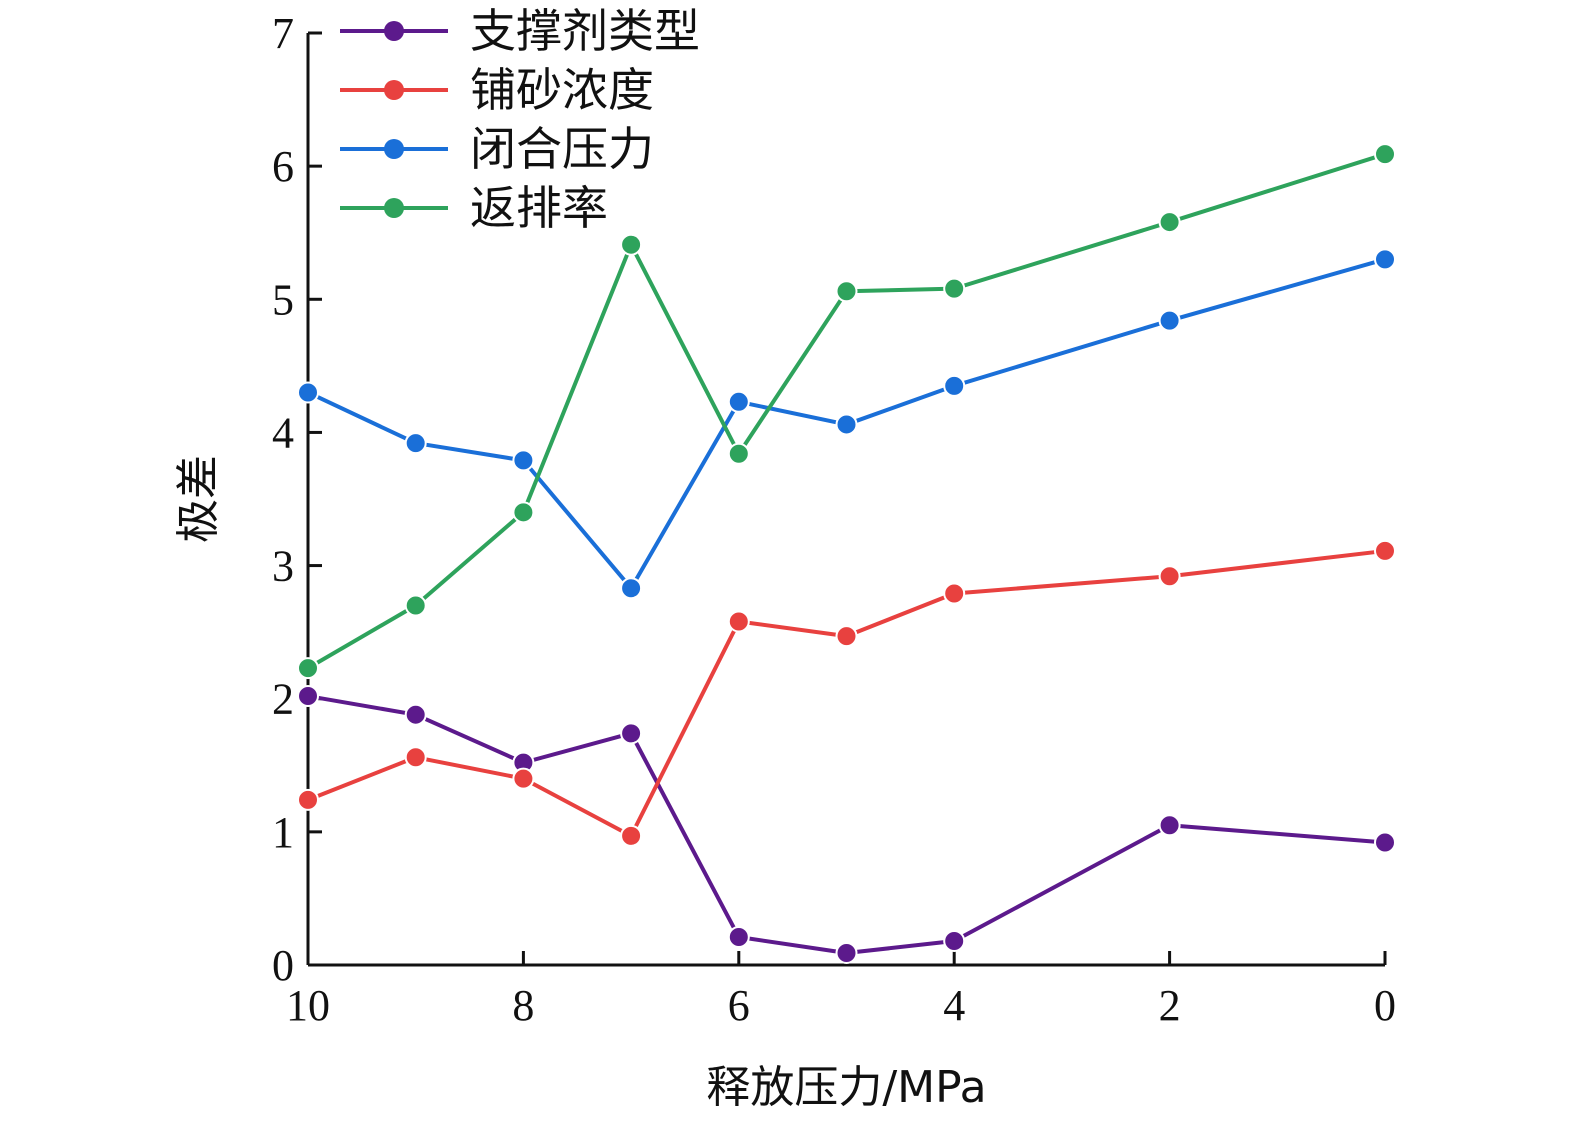 The width and height of the screenshot is (1575, 1127). What do you see at coordinates (841, 990) in the screenshot?
I see `x-axis-ticks: 10 8 6 4 2 0` at bounding box center [841, 990].